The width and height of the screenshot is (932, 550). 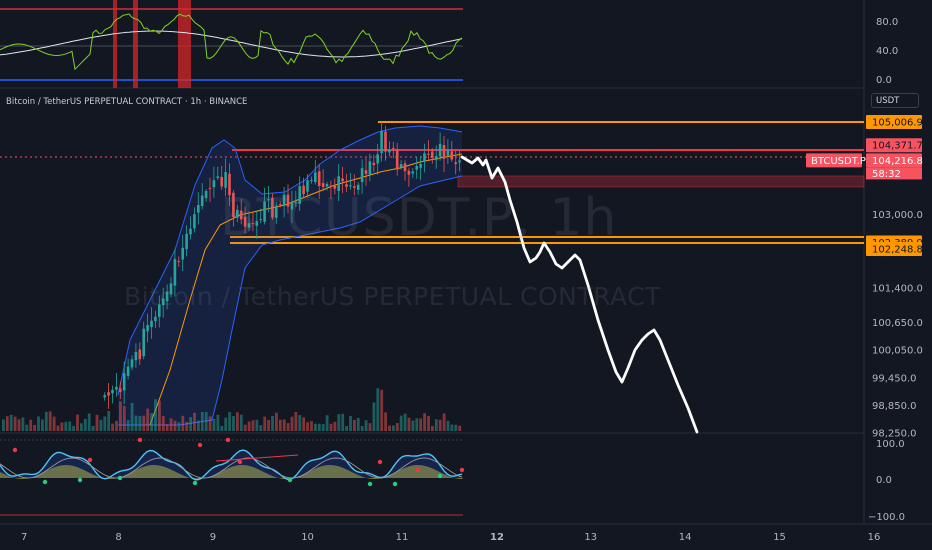 I want to click on currency-unit-button: USDT, so click(x=895, y=100).